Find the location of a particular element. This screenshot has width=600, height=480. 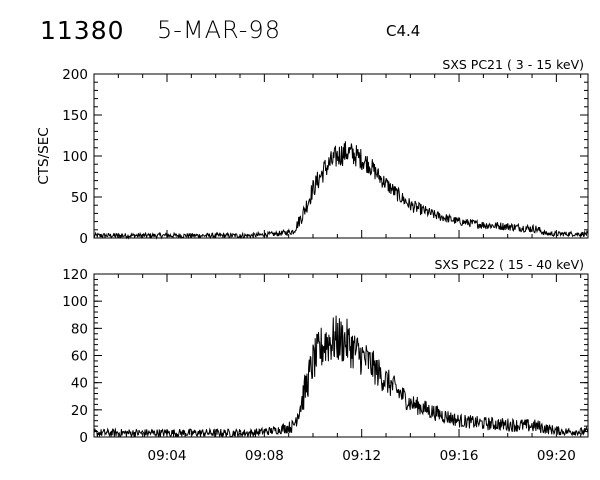

y-tick-label: 150 is located at coordinates (75, 116).